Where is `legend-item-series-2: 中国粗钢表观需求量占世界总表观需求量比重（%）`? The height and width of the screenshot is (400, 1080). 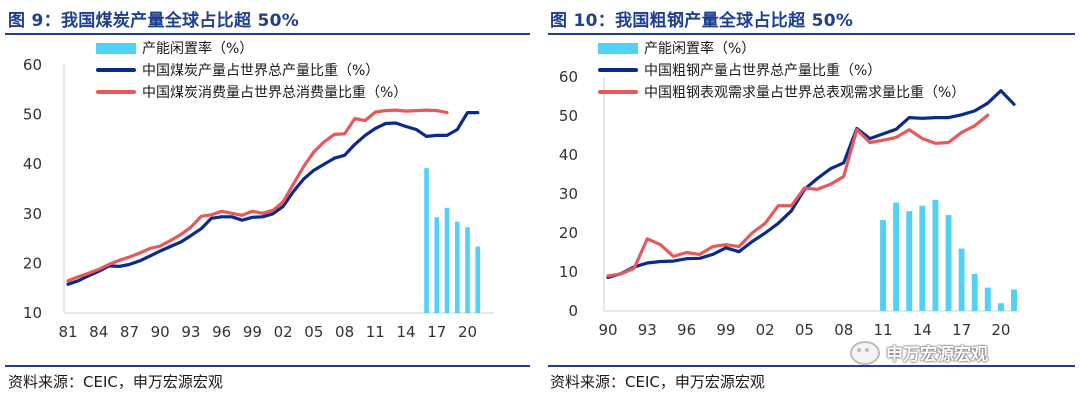 legend-item-series-2: 中国粗钢表观需求量占世界总表观需求量比重（%） is located at coordinates (781, 92).